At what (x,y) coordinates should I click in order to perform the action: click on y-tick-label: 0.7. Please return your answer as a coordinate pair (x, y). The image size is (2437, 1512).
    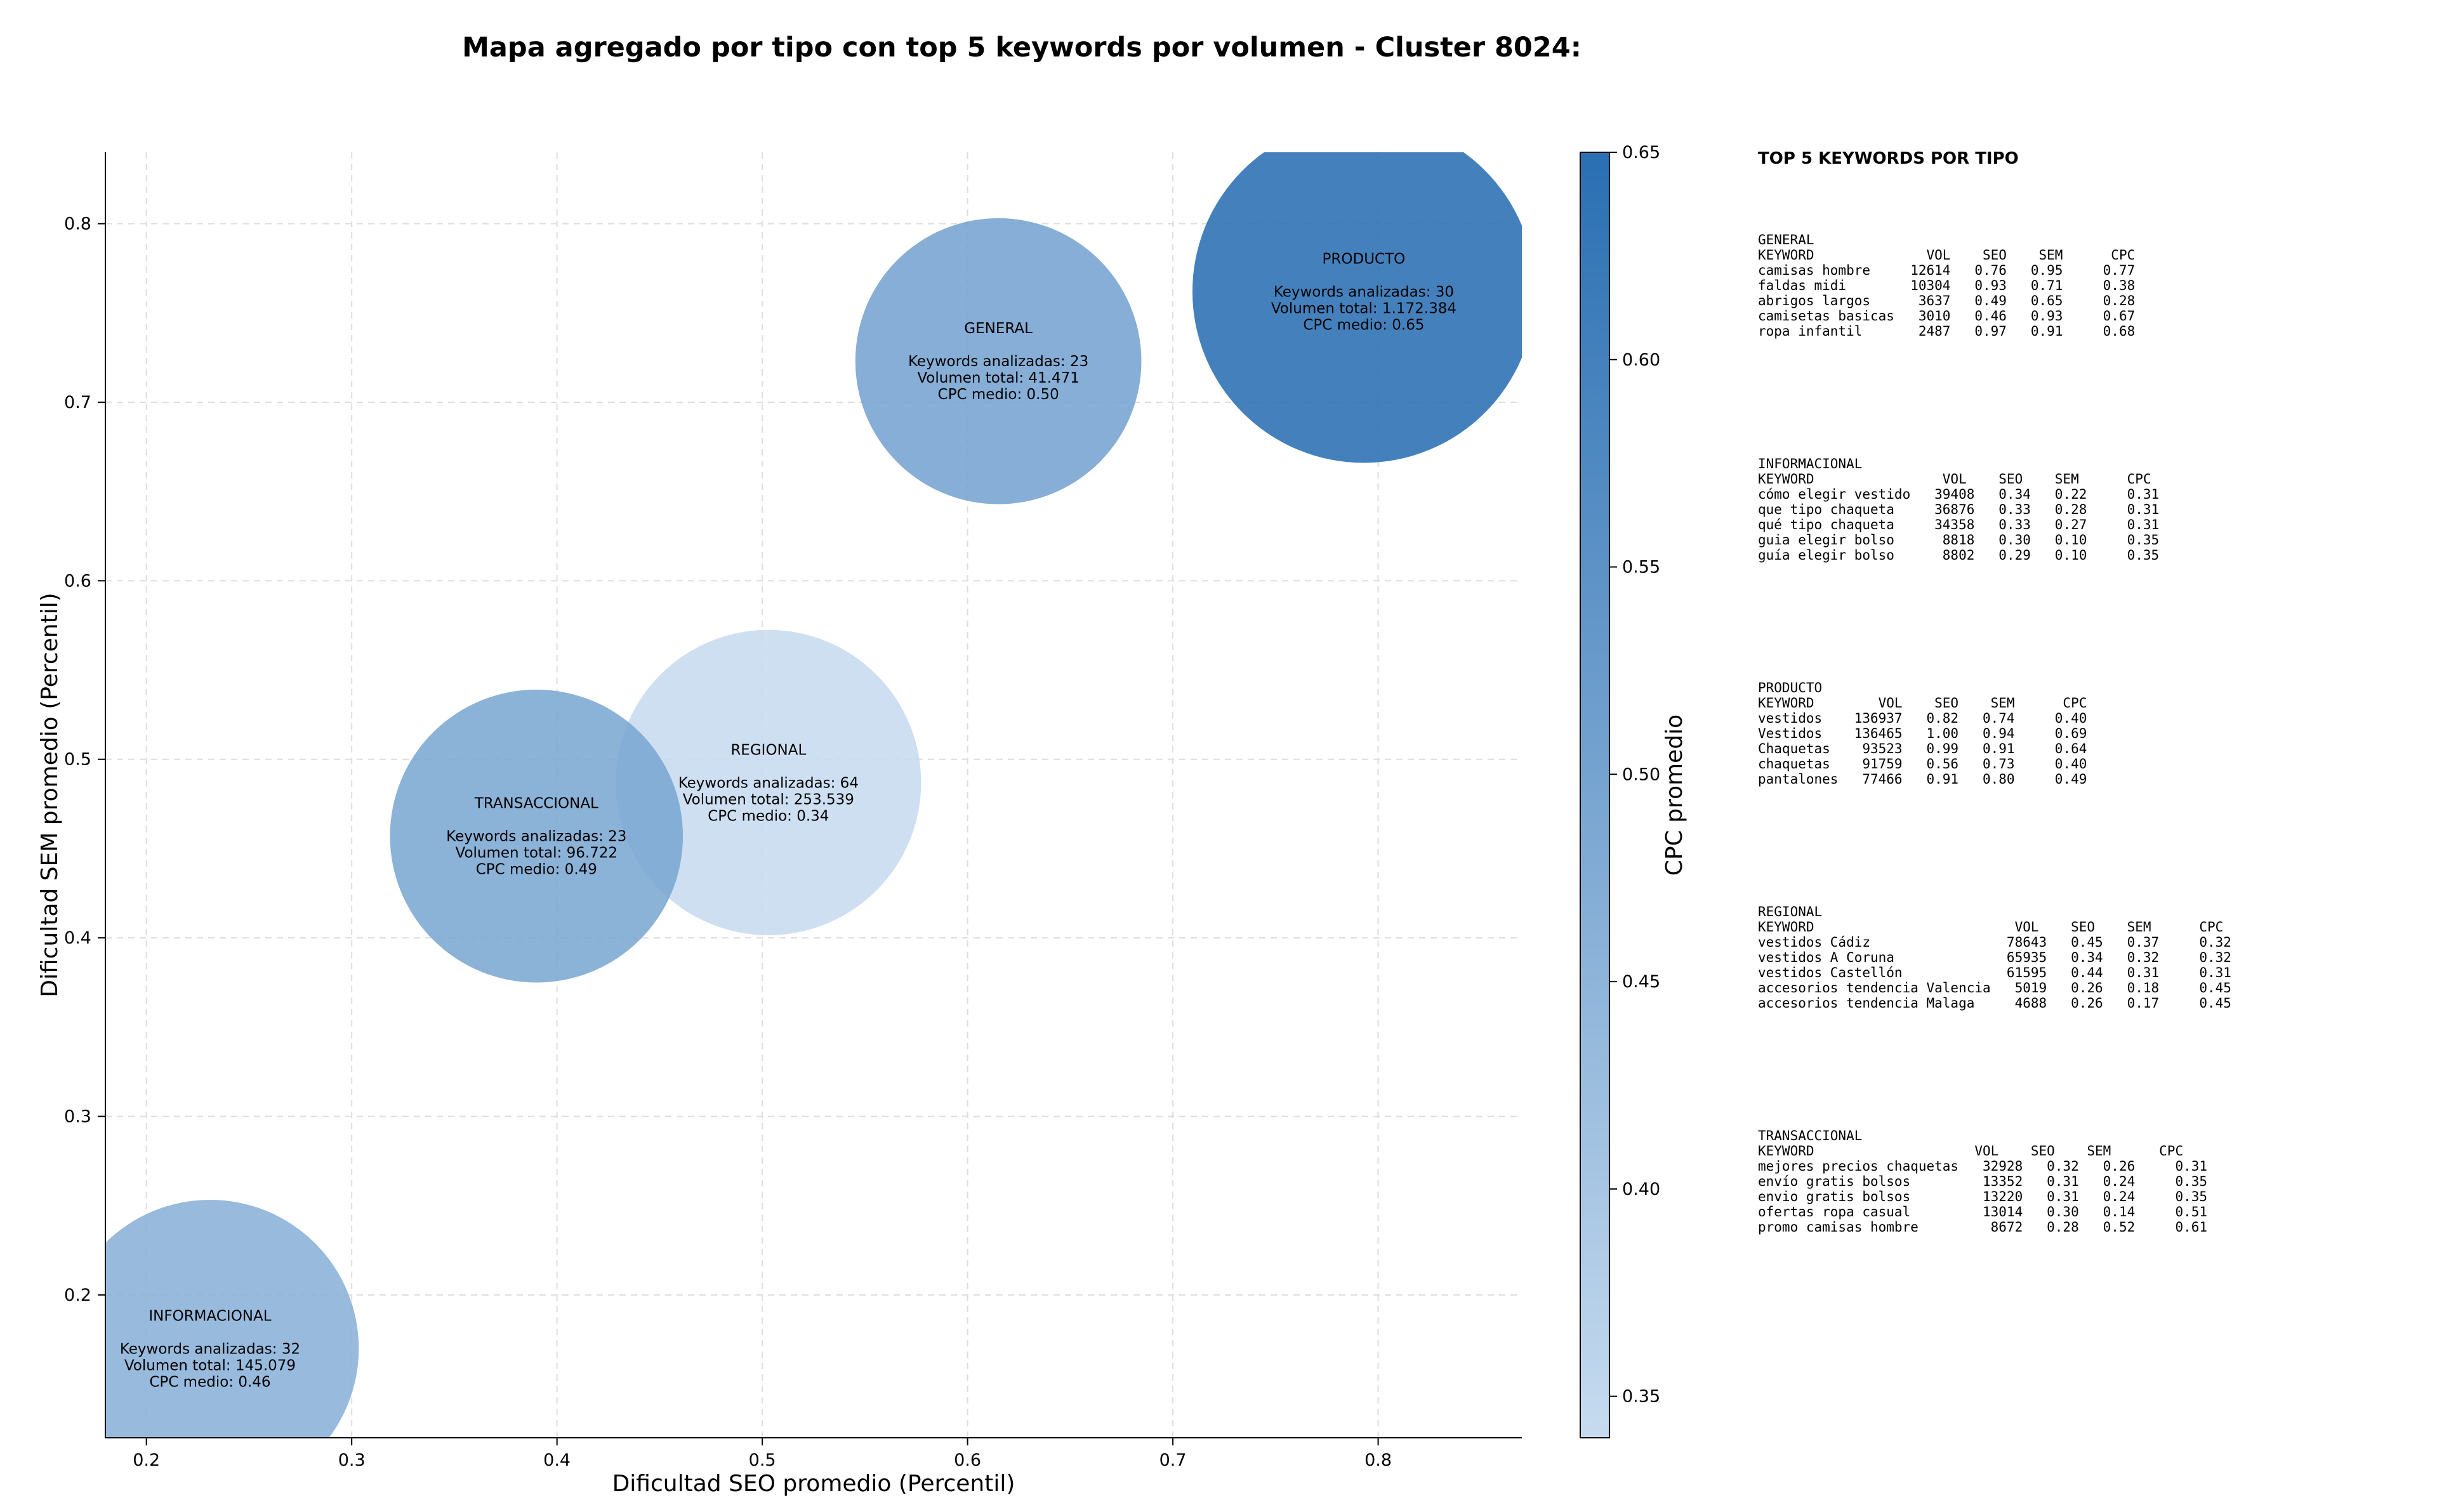
    Looking at the image, I should click on (77, 403).